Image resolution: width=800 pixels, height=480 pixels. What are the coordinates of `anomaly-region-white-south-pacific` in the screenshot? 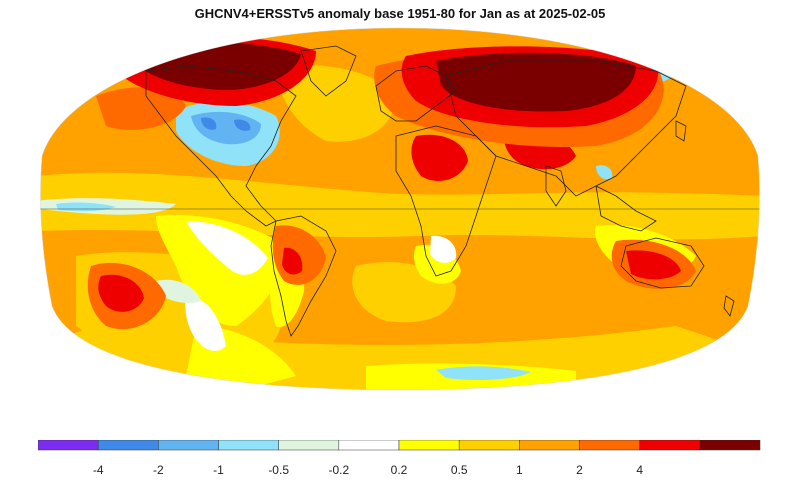 It's located at (205, 323).